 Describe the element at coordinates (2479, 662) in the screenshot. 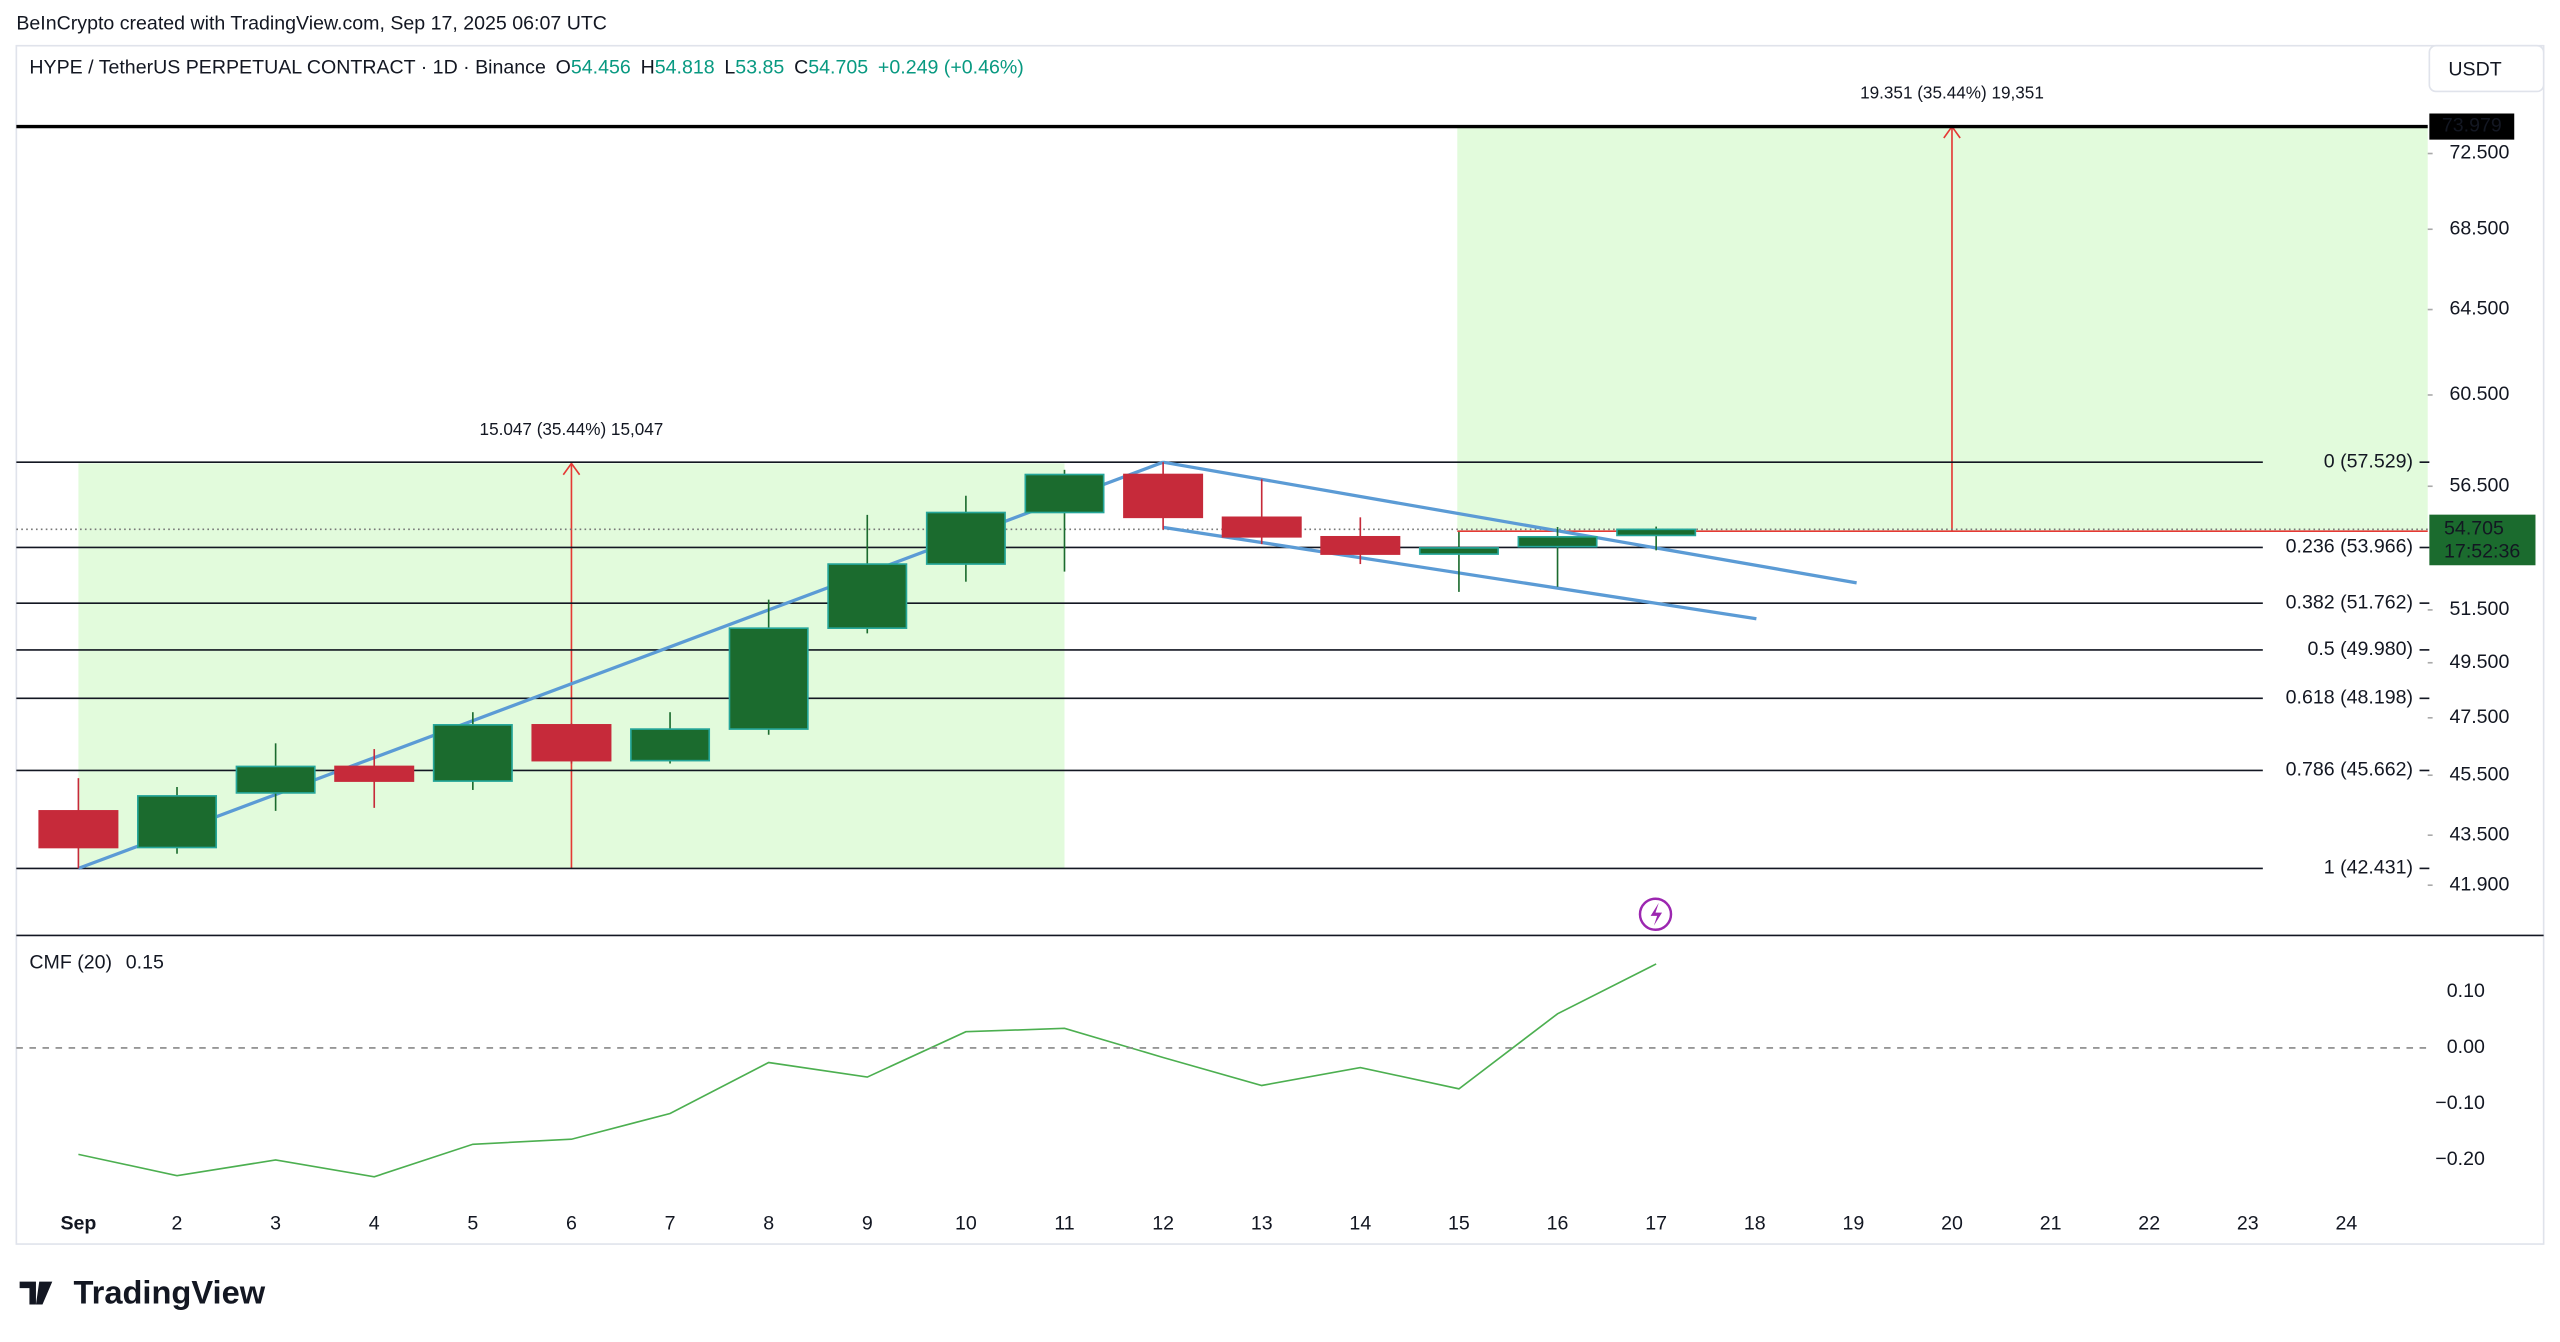

I see `y-tick-label: 49.500` at that location.